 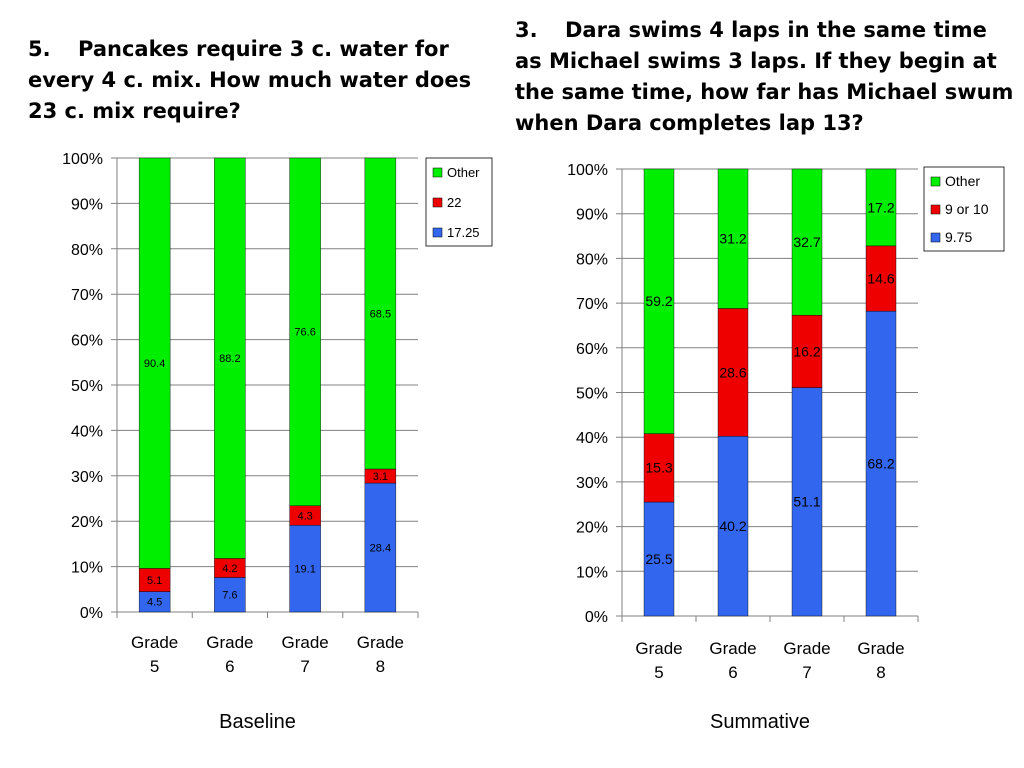 What do you see at coordinates (380, 654) in the screenshot?
I see `baseline-category-label: Grade 8` at bounding box center [380, 654].